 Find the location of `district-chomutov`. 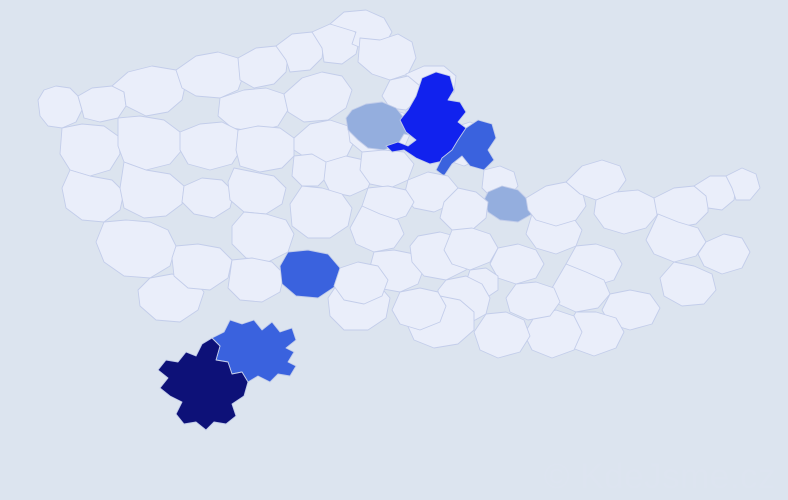

district-chomutov is located at coordinates (210, 75).